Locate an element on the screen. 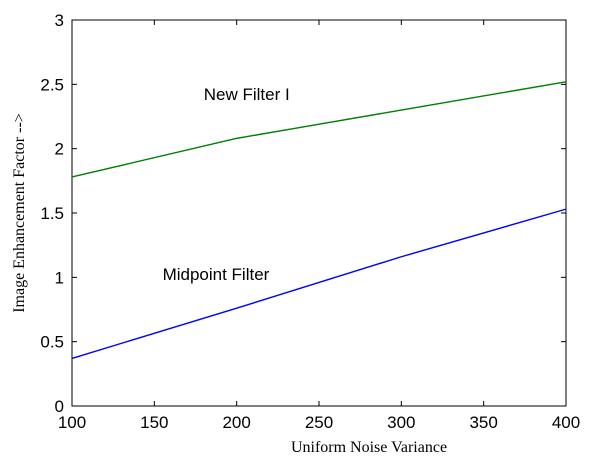  series-annotation: New Filter I is located at coordinates (247, 94).